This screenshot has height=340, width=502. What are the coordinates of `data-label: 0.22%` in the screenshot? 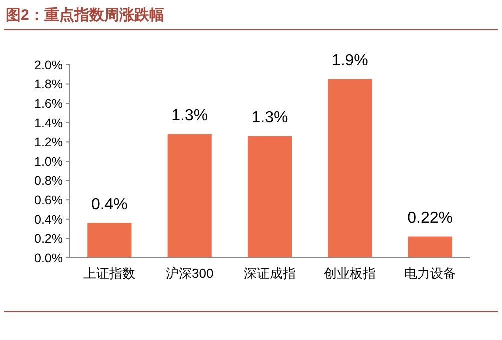 It's located at (431, 218).